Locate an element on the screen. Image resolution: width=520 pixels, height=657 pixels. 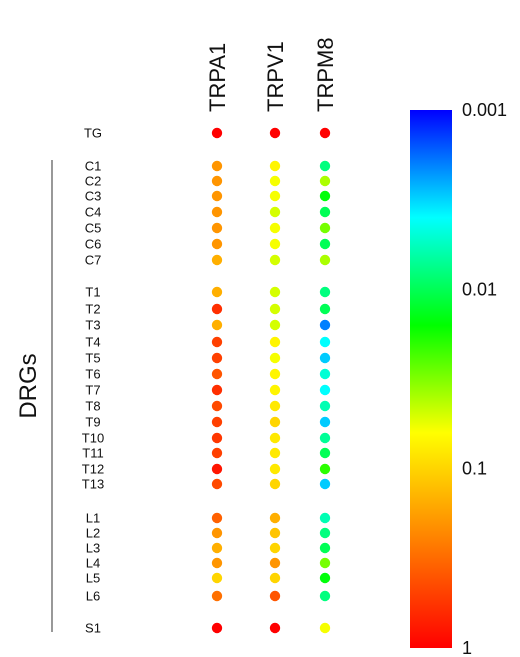
cell-t2-trpa1 is located at coordinates (217, 309).